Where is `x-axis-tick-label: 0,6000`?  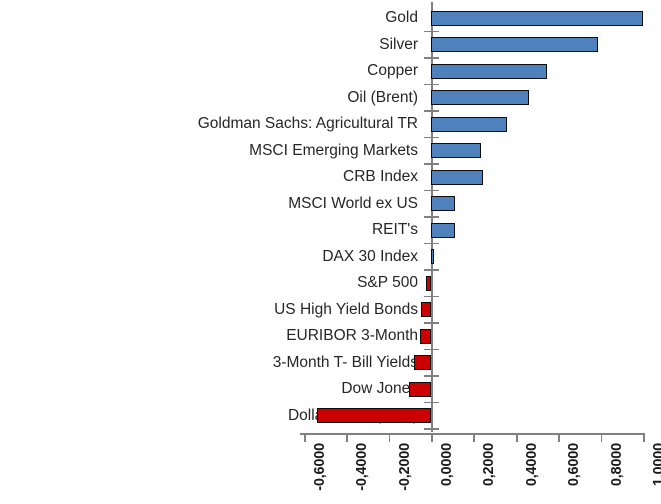 x-axis-tick-label: 0,6000 is located at coordinates (574, 465).